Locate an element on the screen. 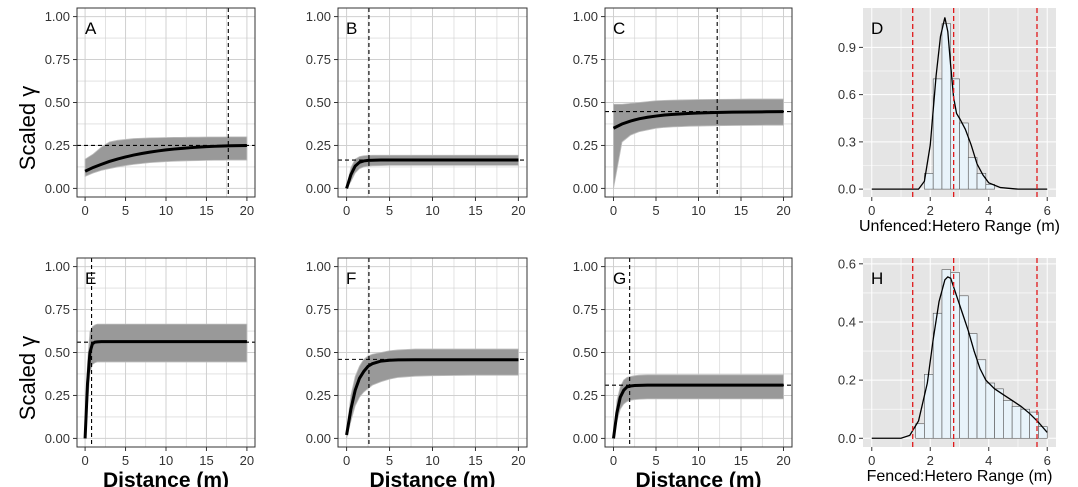 Image resolution: width=1078 pixels, height=487 pixels. panel-label: F is located at coordinates (351, 278).